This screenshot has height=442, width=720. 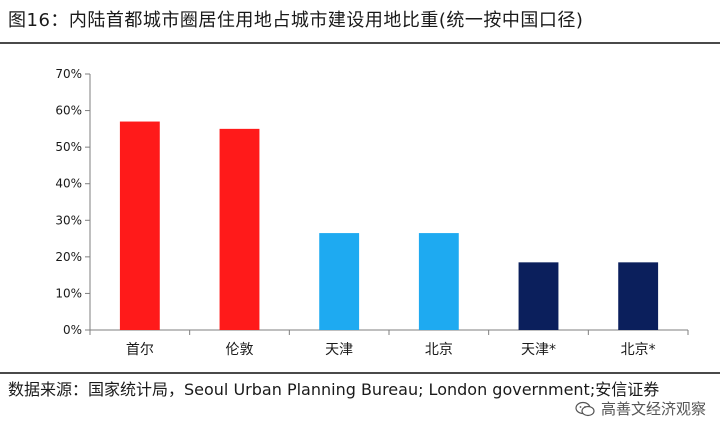 What do you see at coordinates (538, 350) in the screenshot?
I see `x-tick-label: 天津*` at bounding box center [538, 350].